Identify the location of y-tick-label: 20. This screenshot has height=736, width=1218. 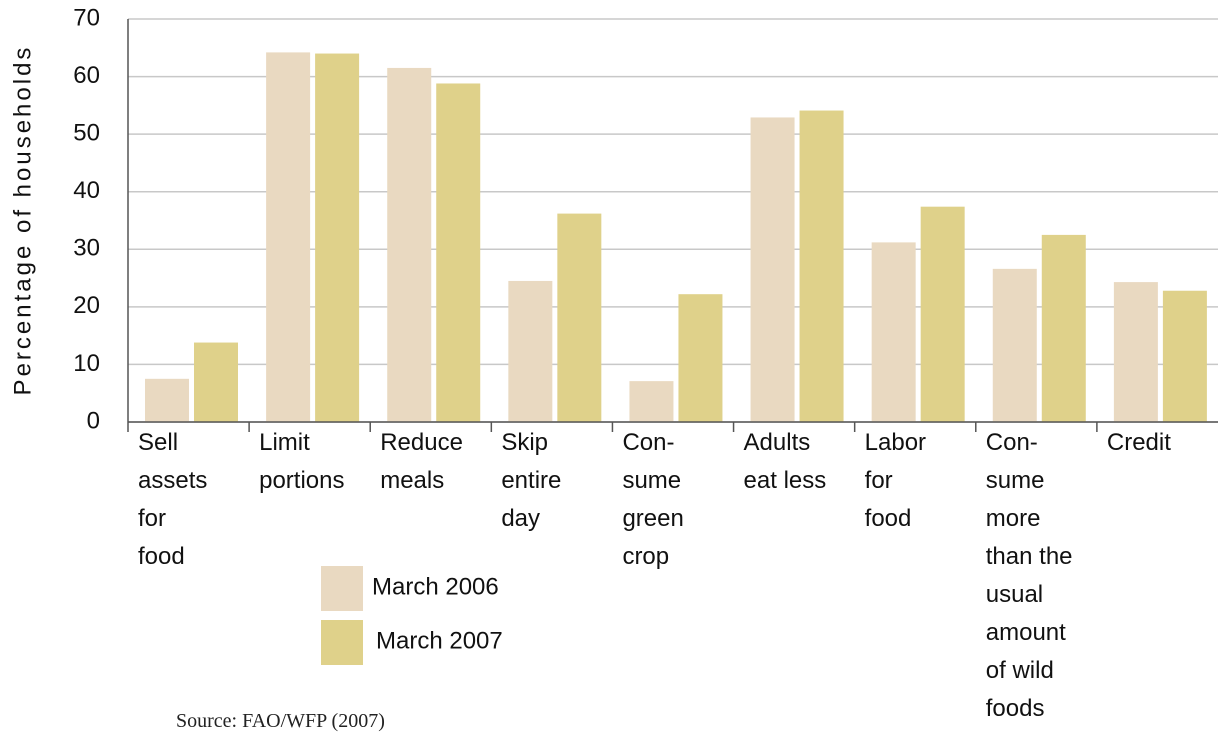
(86, 305).